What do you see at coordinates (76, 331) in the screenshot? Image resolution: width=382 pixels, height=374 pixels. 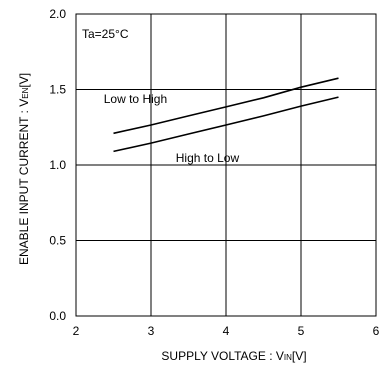 I see `x-tick-label: 2` at bounding box center [76, 331].